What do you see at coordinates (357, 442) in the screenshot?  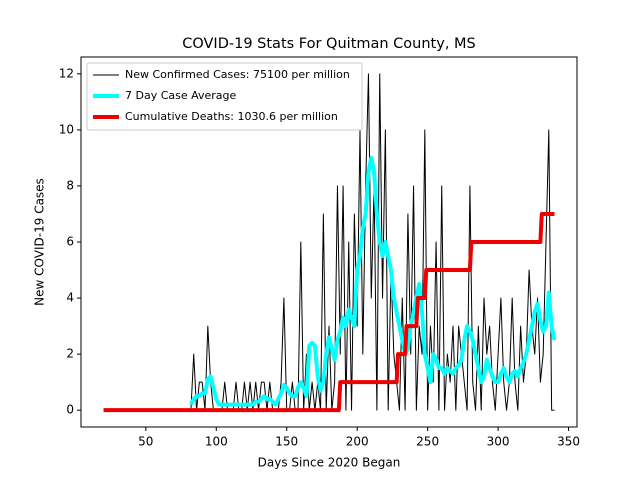 I see `x-tick-label: 200` at bounding box center [357, 442].